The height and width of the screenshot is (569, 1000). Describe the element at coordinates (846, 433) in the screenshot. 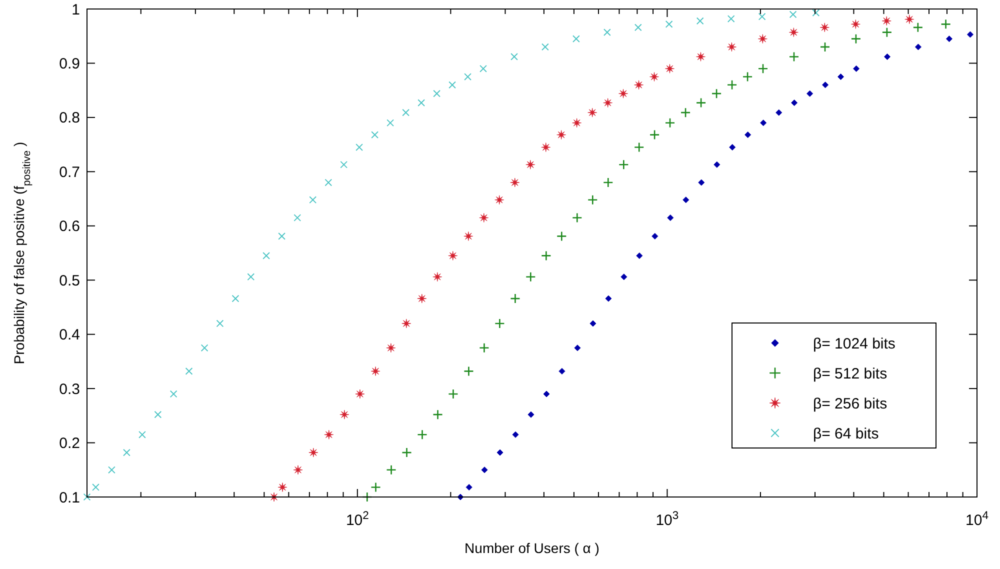

I see `legend-label: β= 64 bits` at that location.